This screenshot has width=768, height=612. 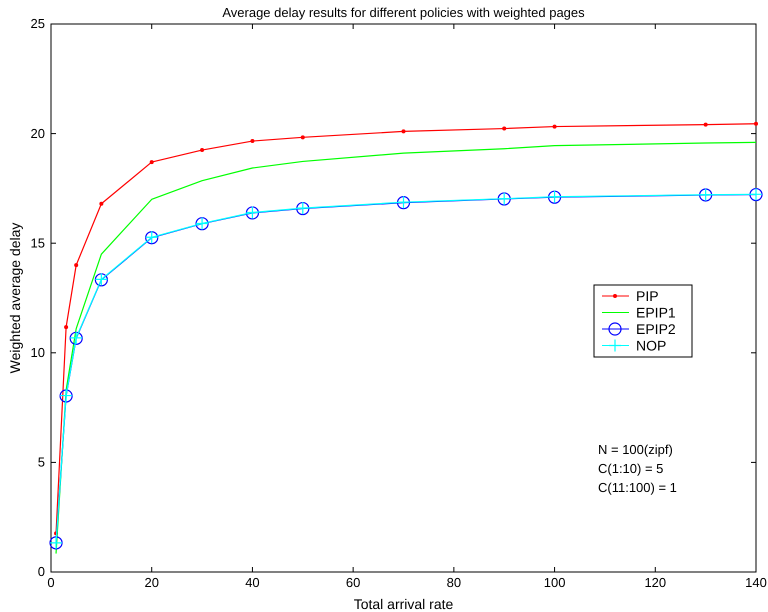 I want to click on y-tick-label: 0, so click(x=41, y=572).